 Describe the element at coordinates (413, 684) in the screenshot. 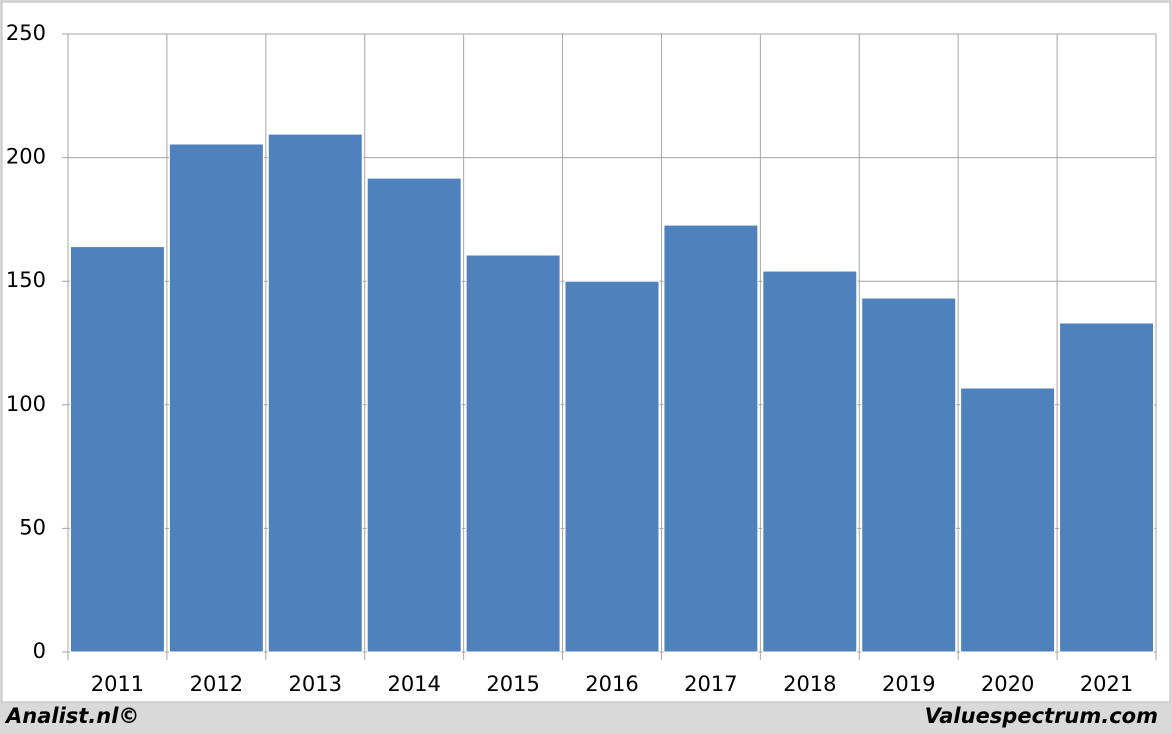

I see `x-tick-label: 2014` at that location.